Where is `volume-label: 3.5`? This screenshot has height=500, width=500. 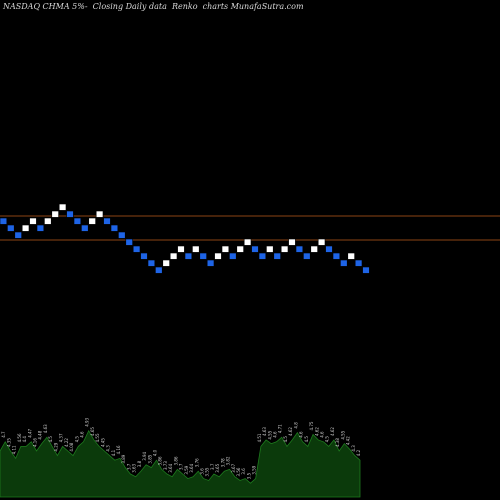 volume-label: 3.5 is located at coordinates (248, 475).